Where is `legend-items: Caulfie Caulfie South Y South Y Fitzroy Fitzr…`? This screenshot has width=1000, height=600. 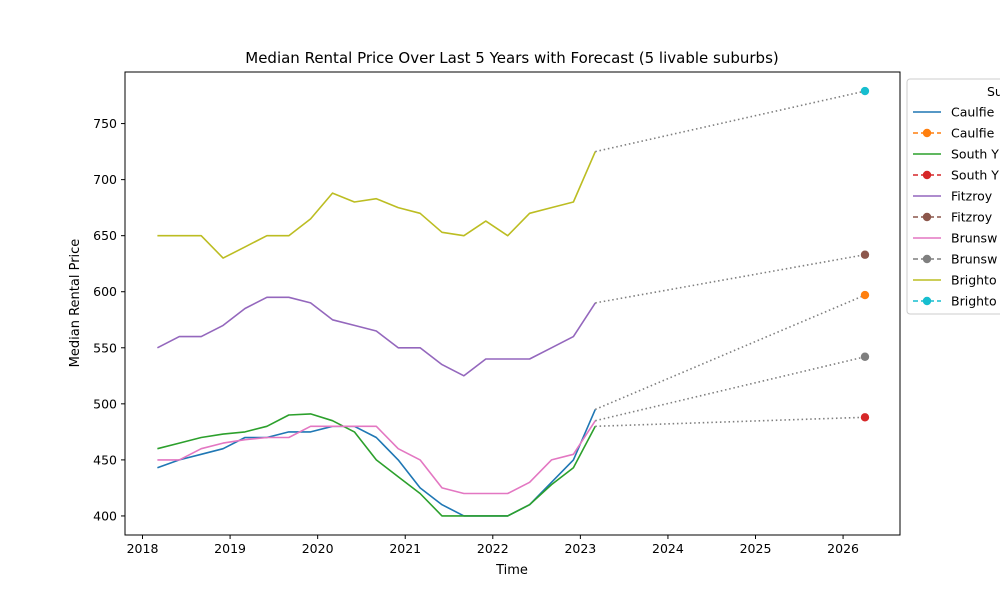
legend-items: Caulfie Caulfie South Y South Y Fitzroy Fitzr… is located at coordinates (956, 207).